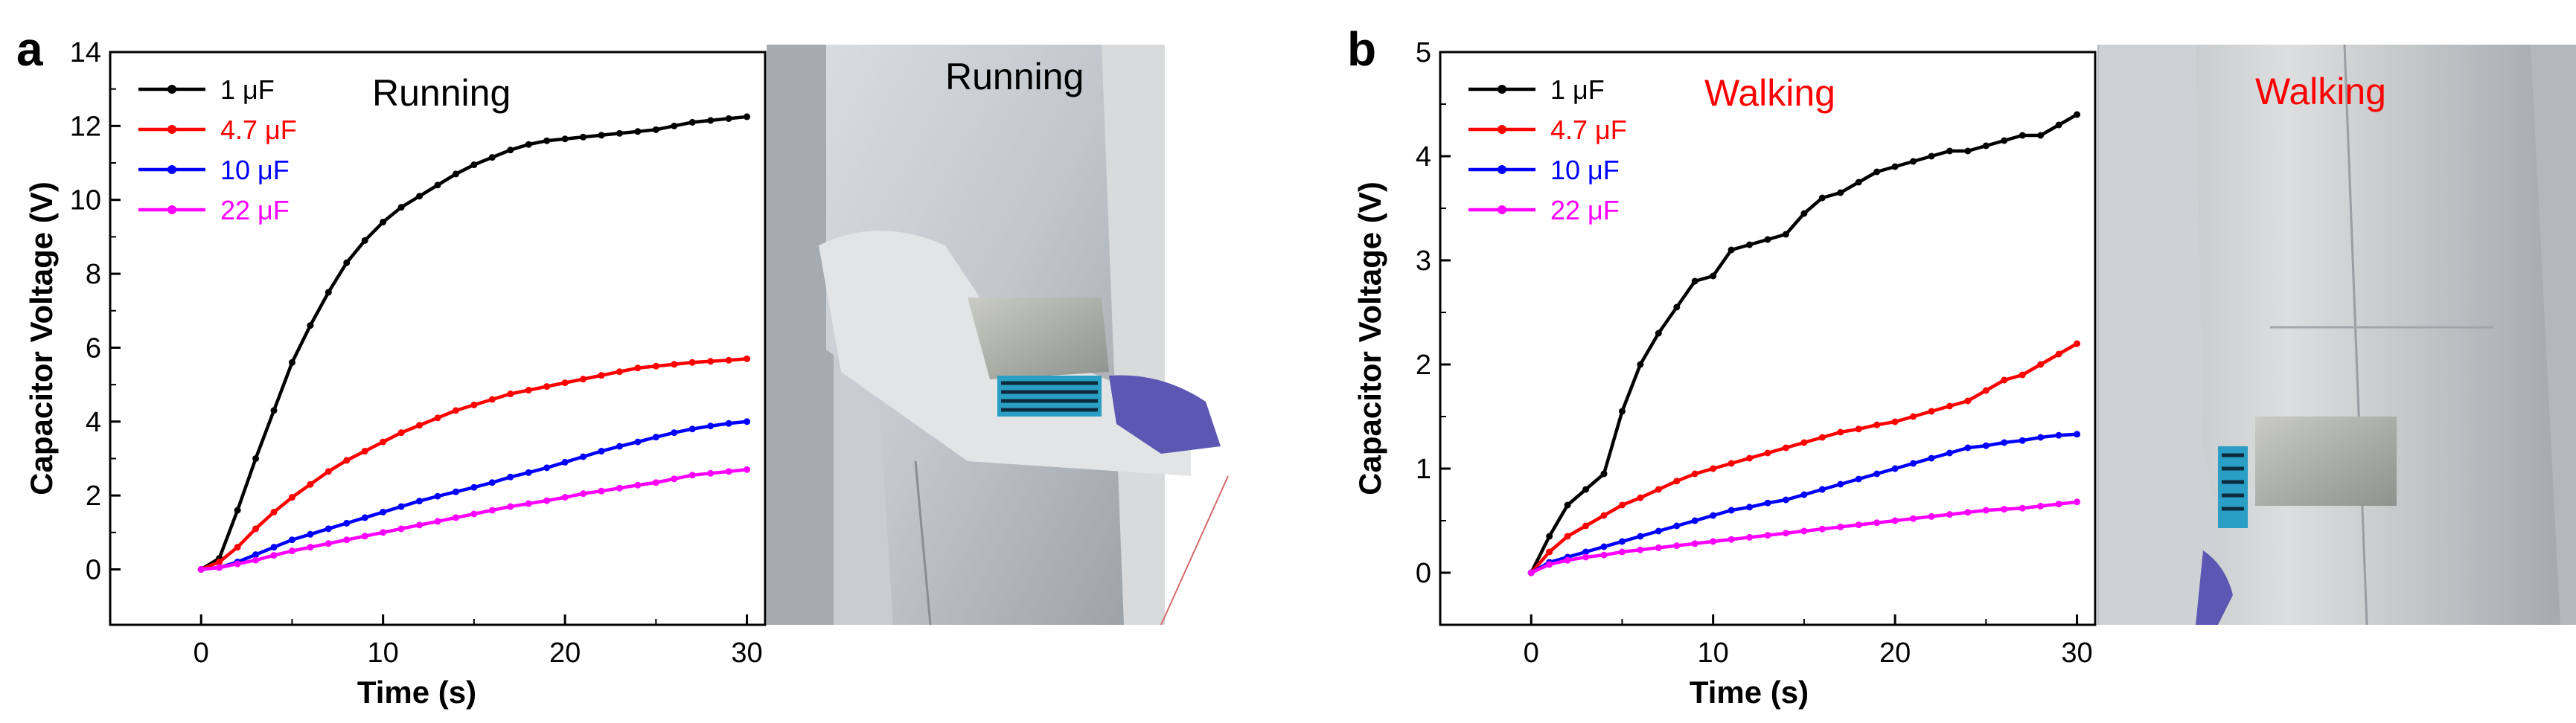  Describe the element at coordinates (93, 274) in the screenshot. I see `y-tick-label: 8` at that location.